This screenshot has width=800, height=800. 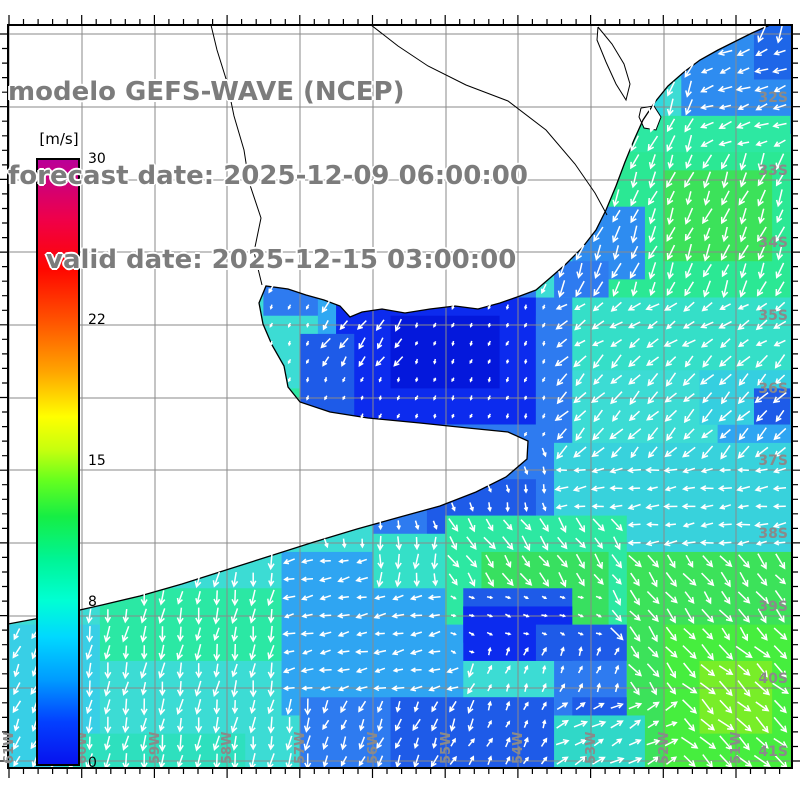 I want to click on lat-label: 35S, so click(x=773, y=316).